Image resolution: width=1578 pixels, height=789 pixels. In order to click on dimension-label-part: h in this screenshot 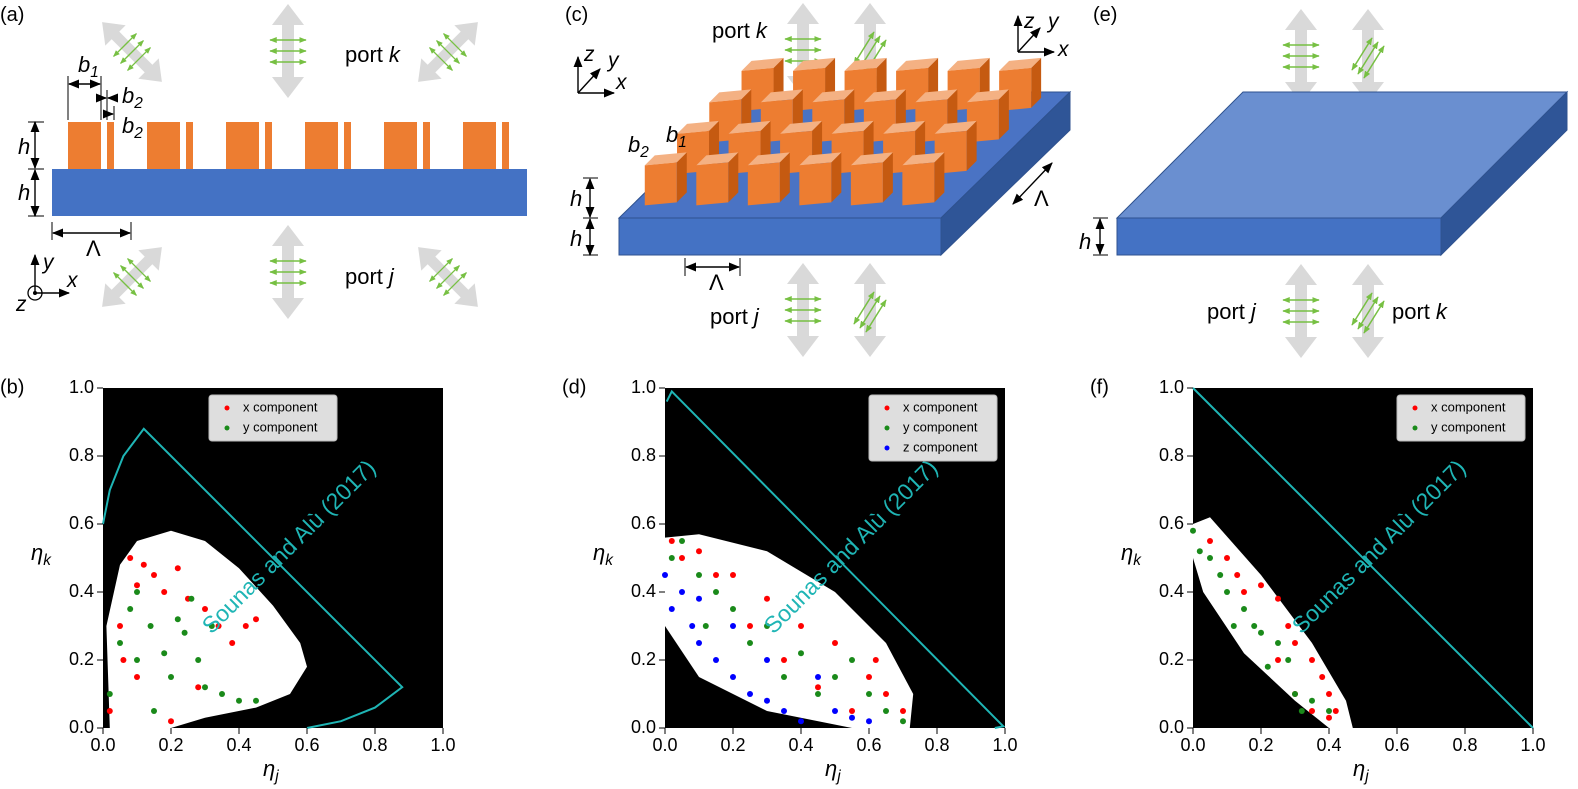, I will do `click(576, 238)`.